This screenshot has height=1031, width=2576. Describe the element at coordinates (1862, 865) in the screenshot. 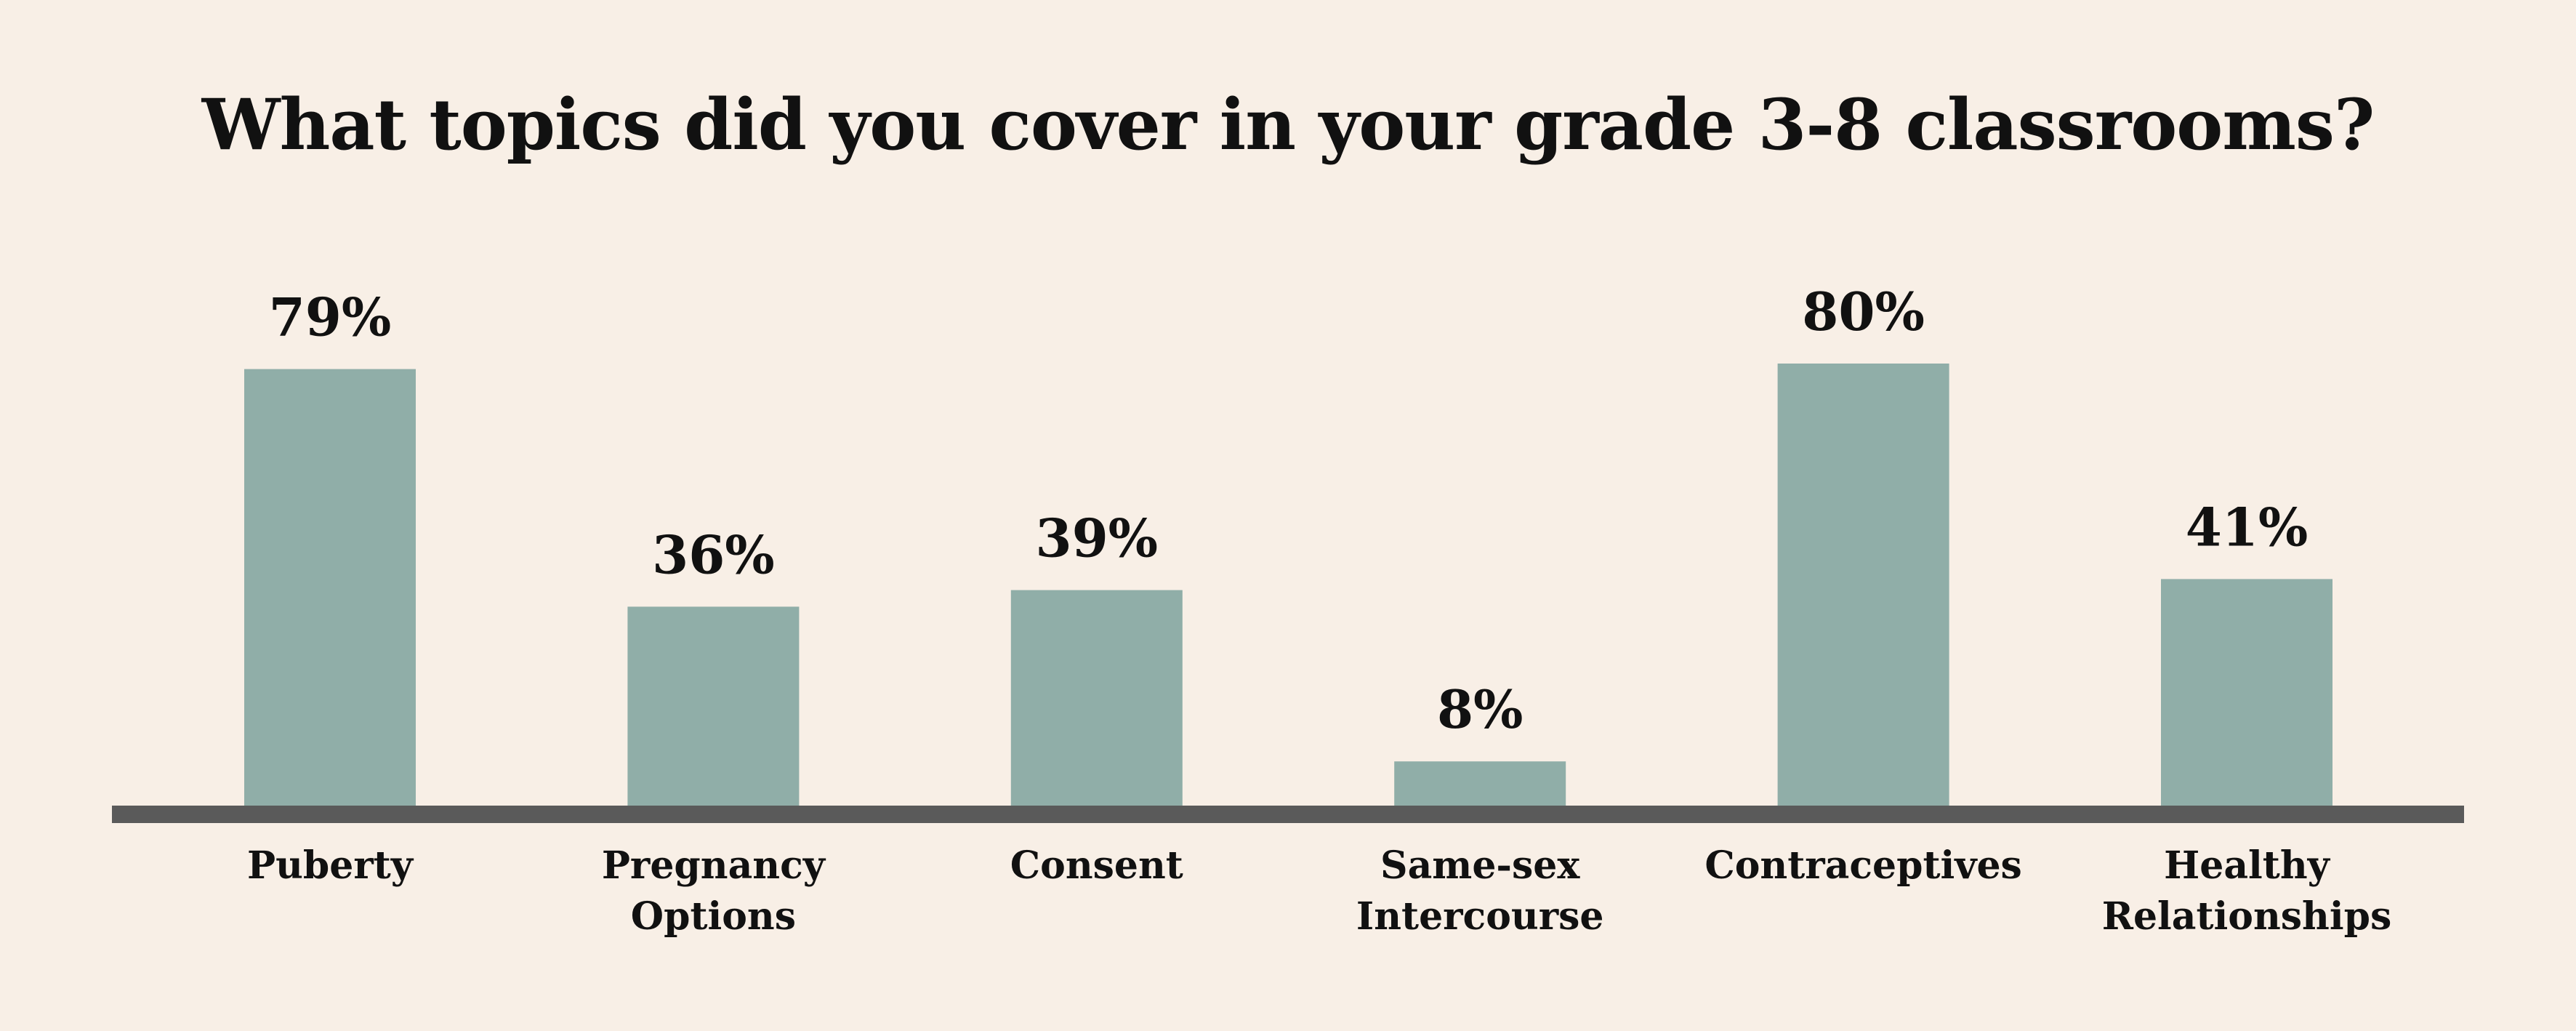

I see `category-label-4-line-0: Contraceptives` at that location.